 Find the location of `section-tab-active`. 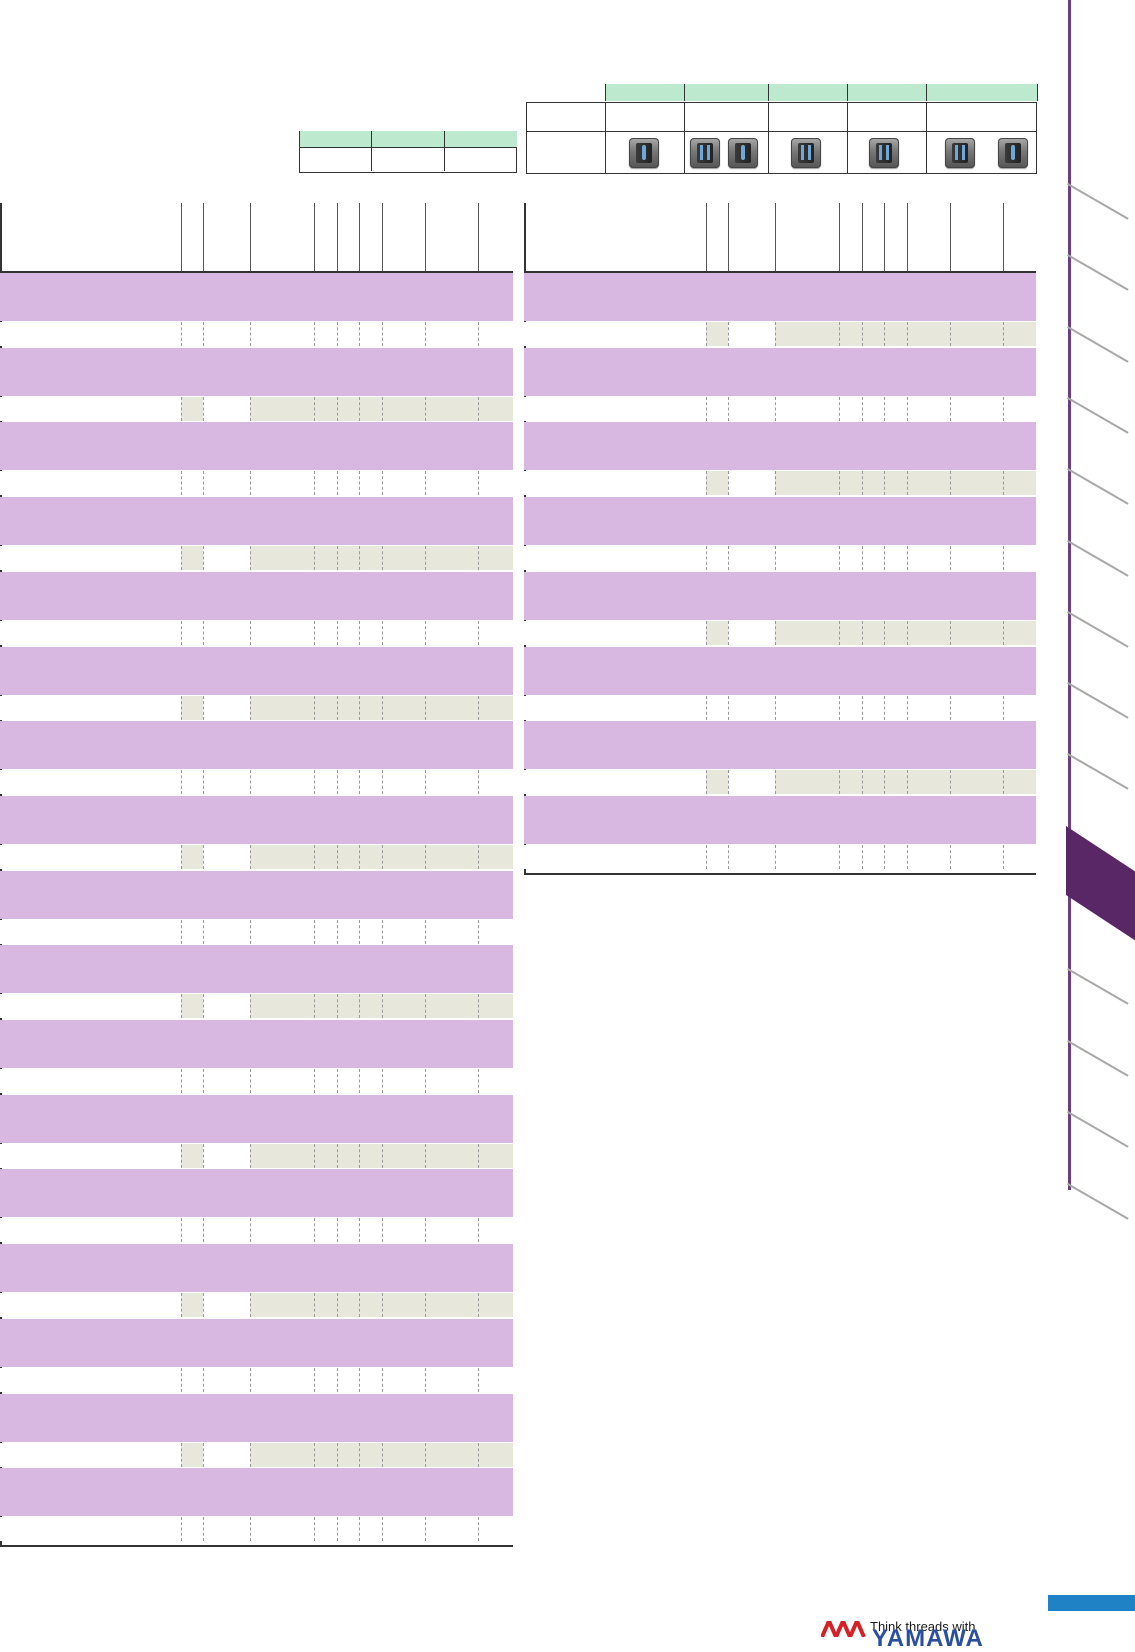

section-tab-active is located at coordinates (1100, 883).